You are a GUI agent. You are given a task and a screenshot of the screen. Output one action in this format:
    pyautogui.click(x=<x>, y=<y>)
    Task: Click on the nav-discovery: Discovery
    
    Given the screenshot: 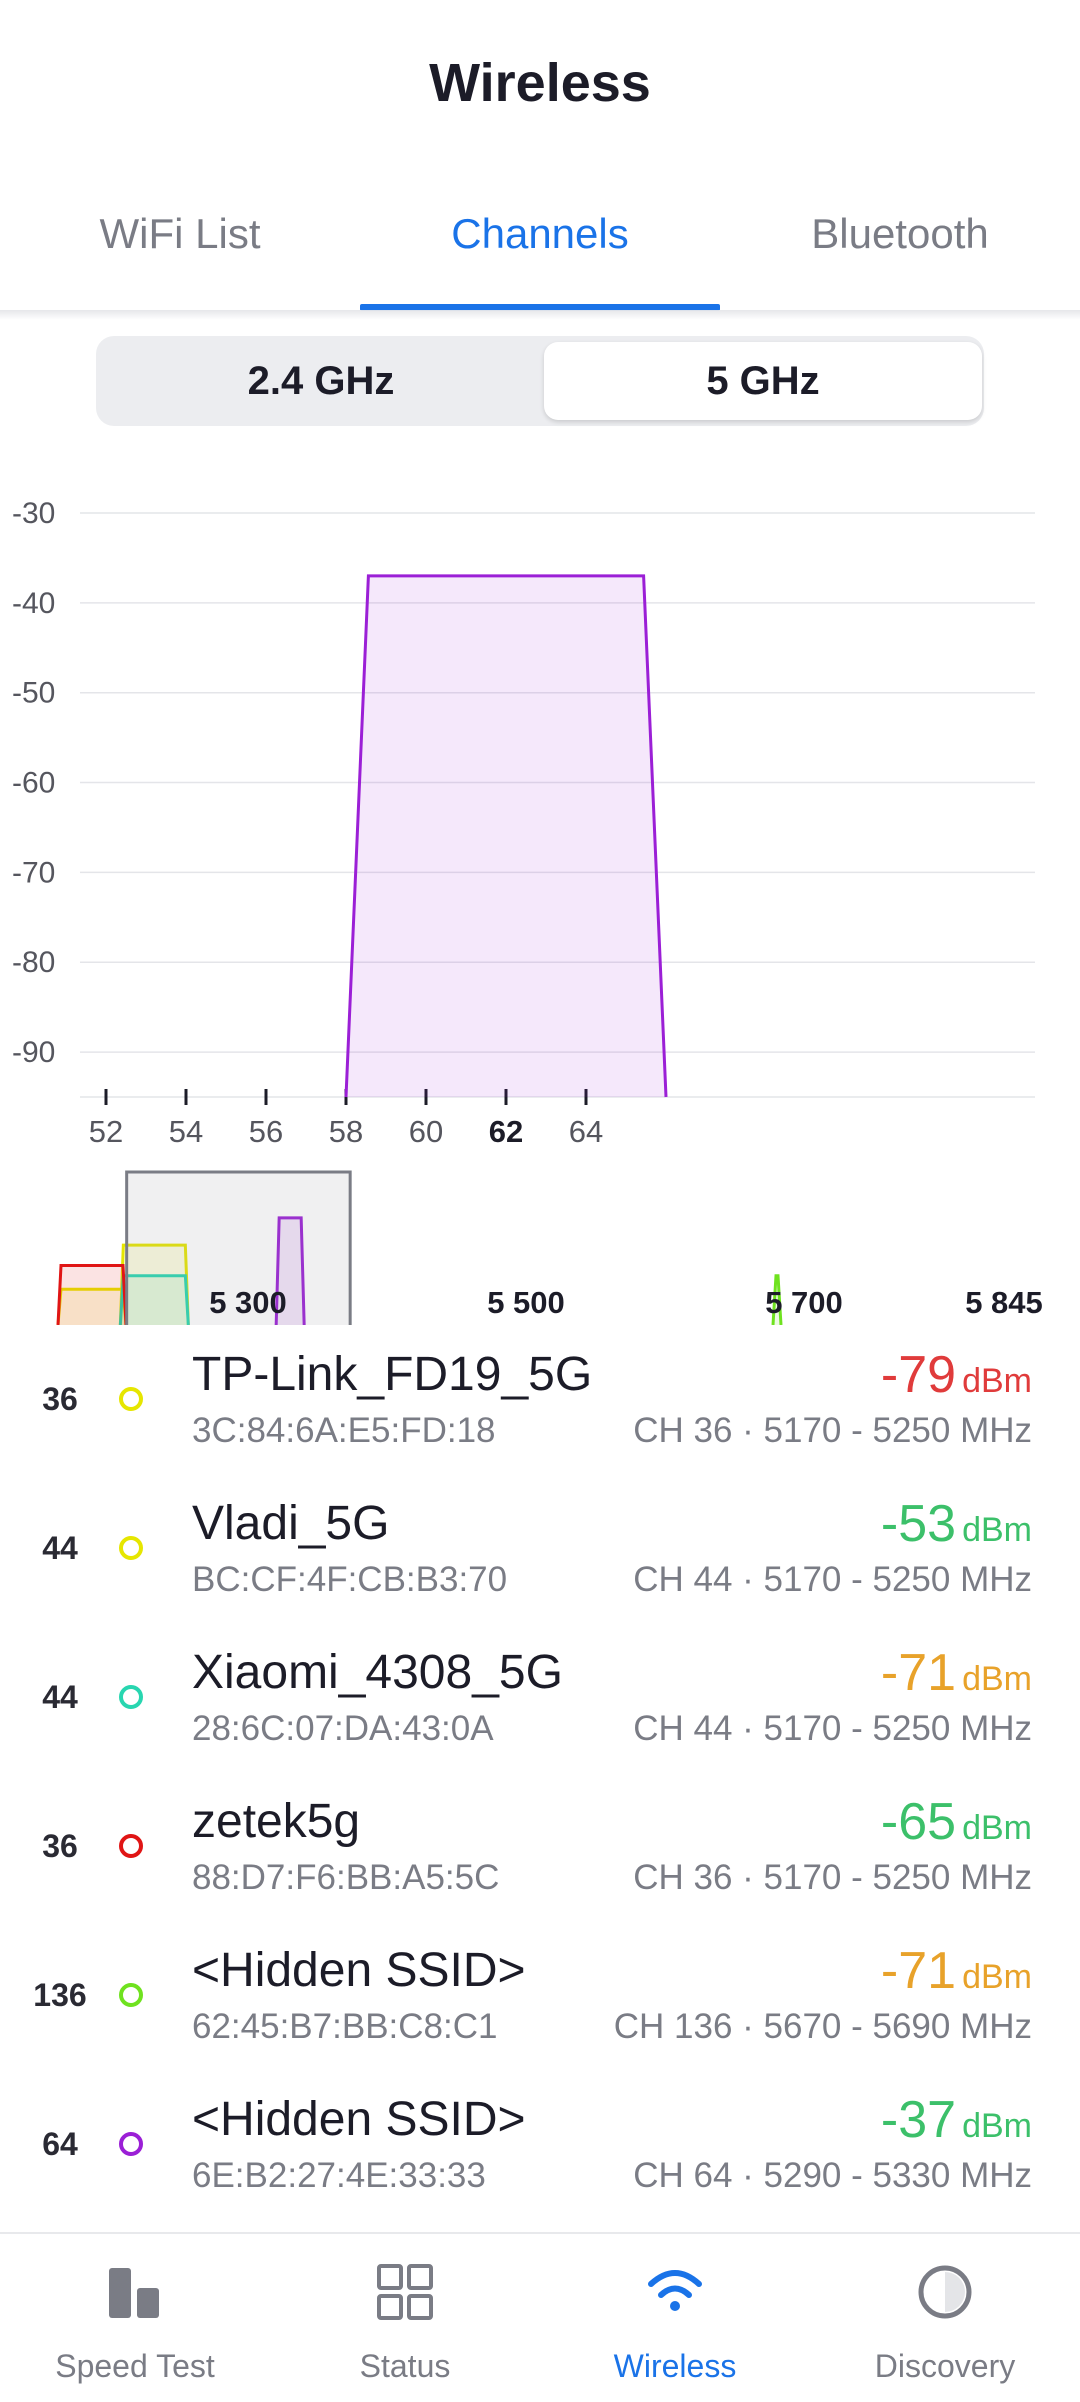 What is the action you would take?
    pyautogui.click(x=945, y=2318)
    